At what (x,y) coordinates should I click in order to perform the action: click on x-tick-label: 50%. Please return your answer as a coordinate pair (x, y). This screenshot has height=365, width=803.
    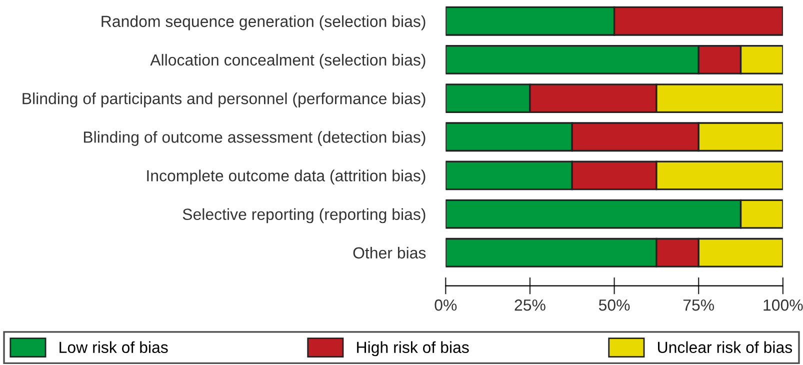
    Looking at the image, I should click on (614, 305).